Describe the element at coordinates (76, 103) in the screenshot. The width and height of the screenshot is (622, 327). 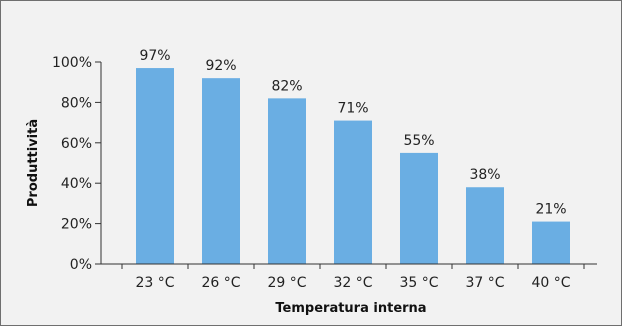
I see `y-tick-label-4: 80%` at that location.